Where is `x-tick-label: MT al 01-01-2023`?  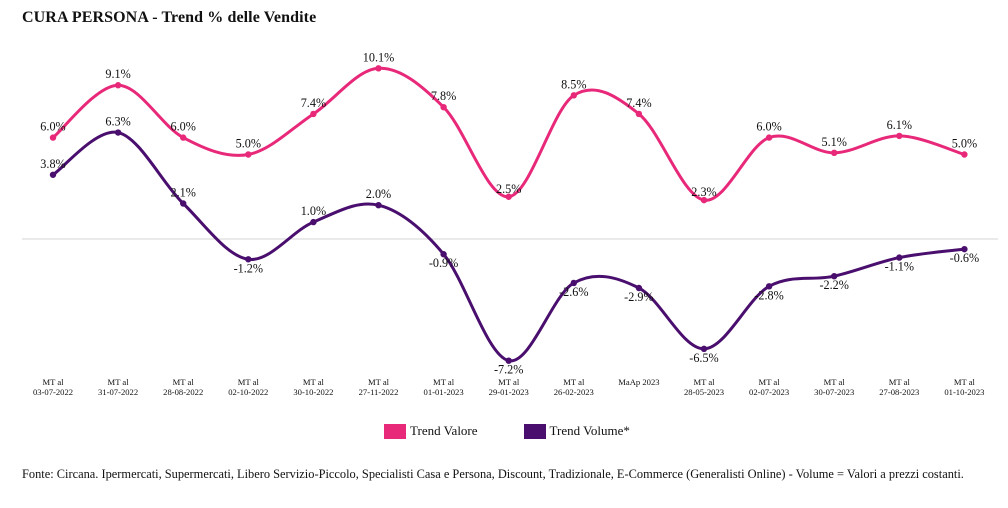 x-tick-label: MT al 01-01-2023 is located at coordinates (444, 387).